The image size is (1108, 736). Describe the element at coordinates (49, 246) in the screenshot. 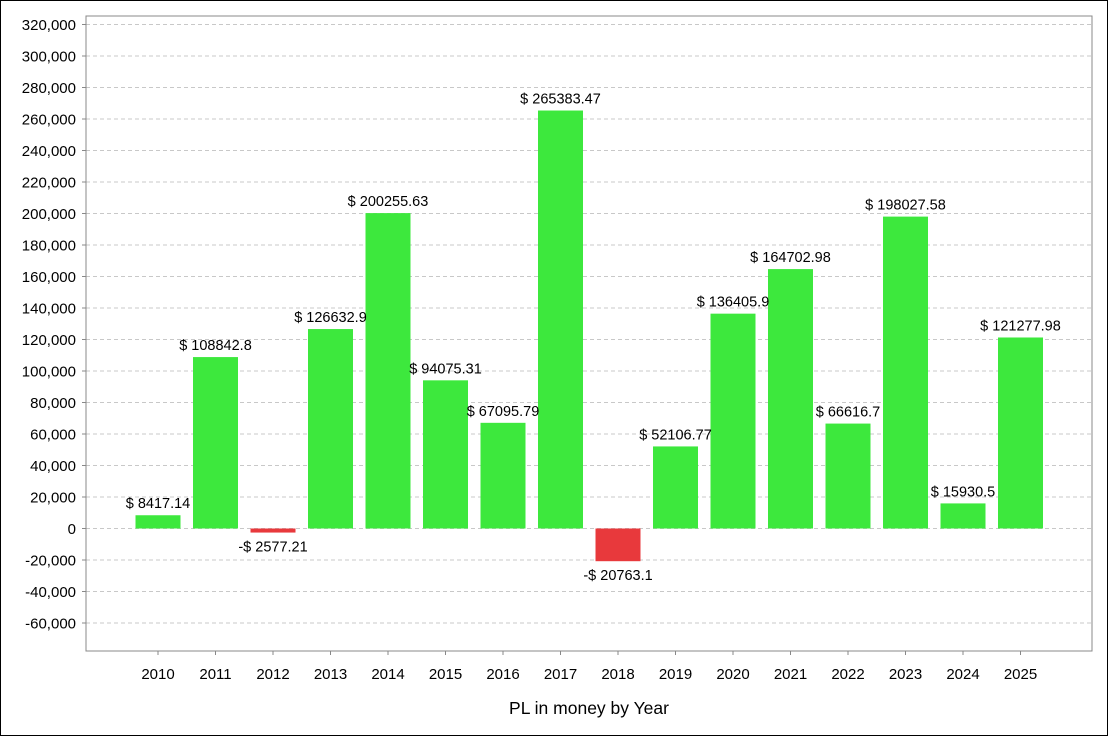

I see `y-tick-label: 180,000` at that location.